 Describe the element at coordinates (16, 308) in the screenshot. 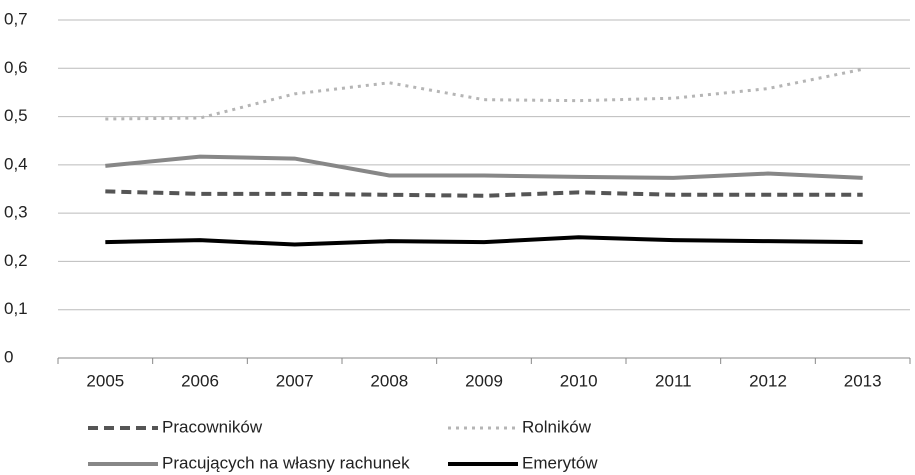

I see `y-tick-label: 0,1` at that location.